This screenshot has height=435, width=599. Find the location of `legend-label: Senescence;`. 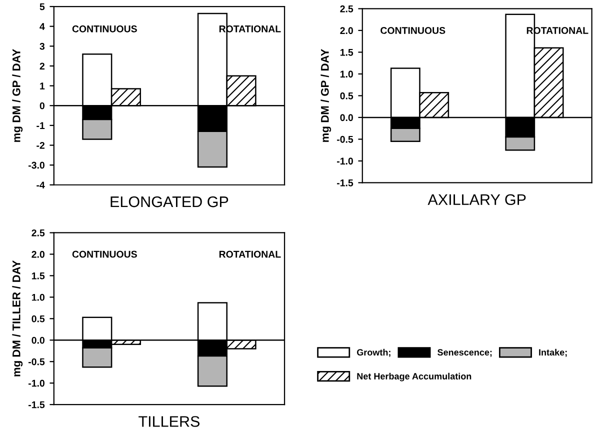

legend-label: Senescence; is located at coordinates (465, 353).